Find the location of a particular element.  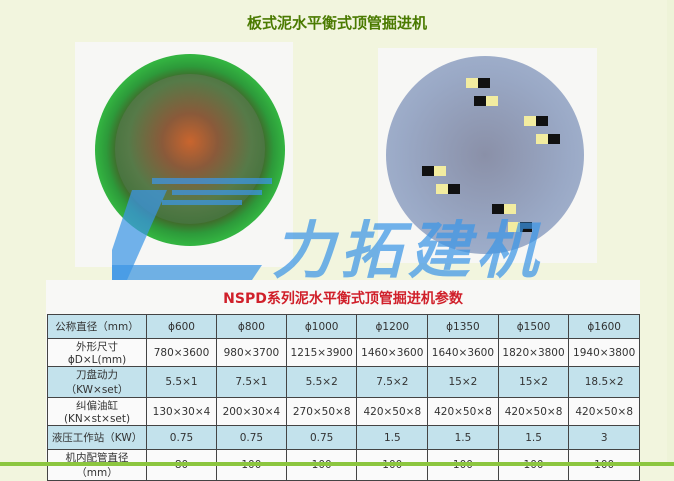

cell: 1940×3800 is located at coordinates (604, 352).